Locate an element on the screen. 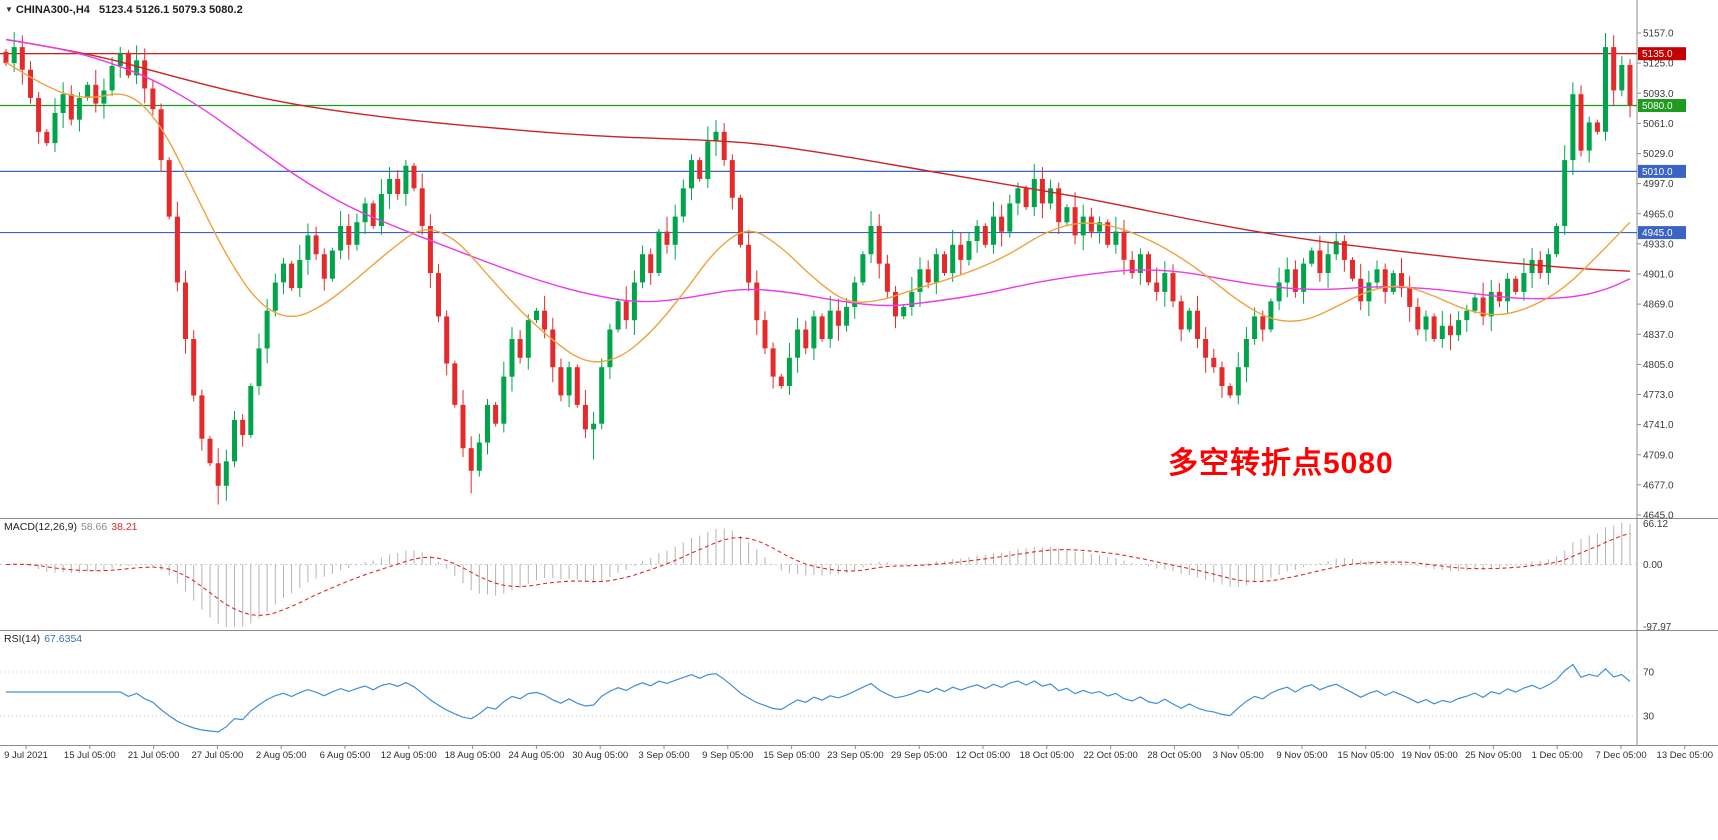 The height and width of the screenshot is (840, 1718). price-axis-label: 4741.0 is located at coordinates (1658, 425).